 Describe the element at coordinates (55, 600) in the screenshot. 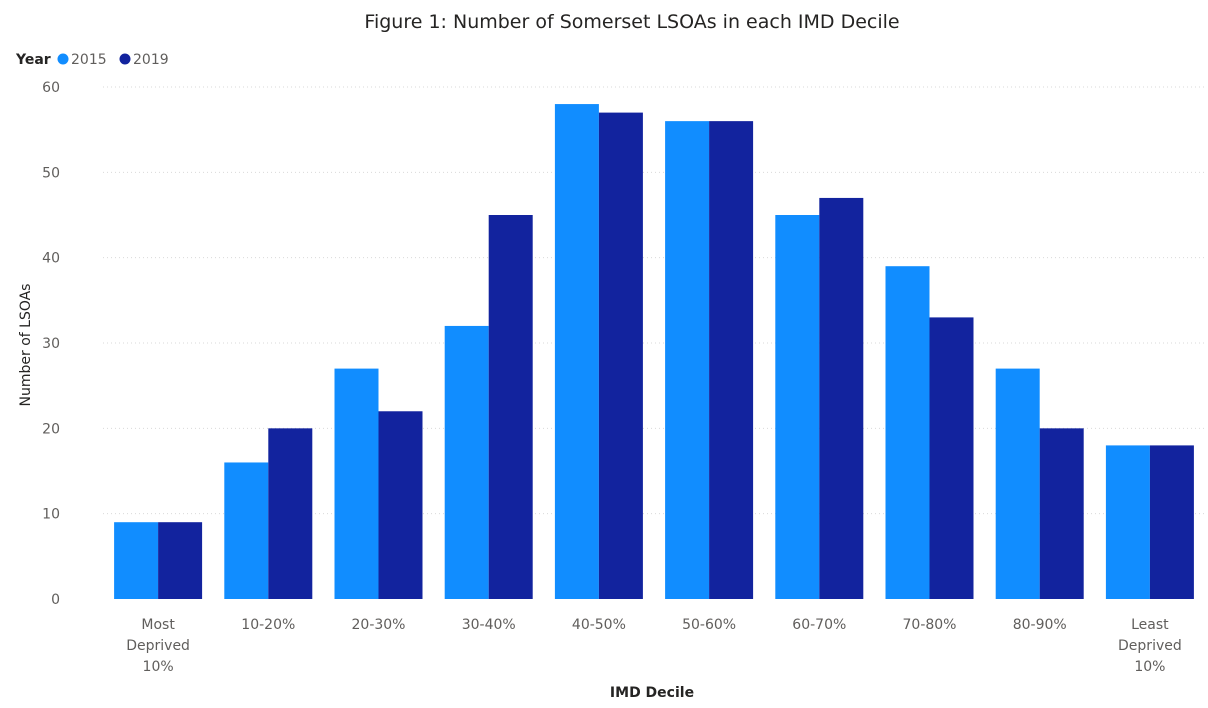

I see `y-tick-label: 0` at that location.